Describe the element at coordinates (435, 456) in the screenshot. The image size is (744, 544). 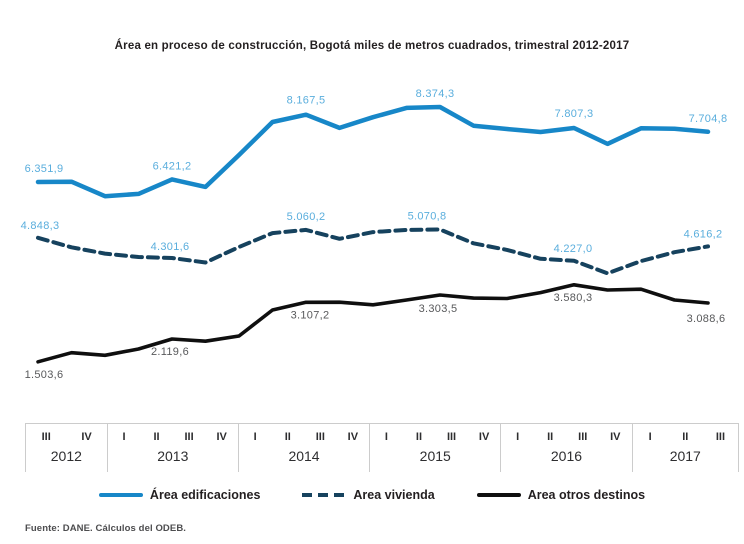
I see `axis-year-label: 2015` at that location.